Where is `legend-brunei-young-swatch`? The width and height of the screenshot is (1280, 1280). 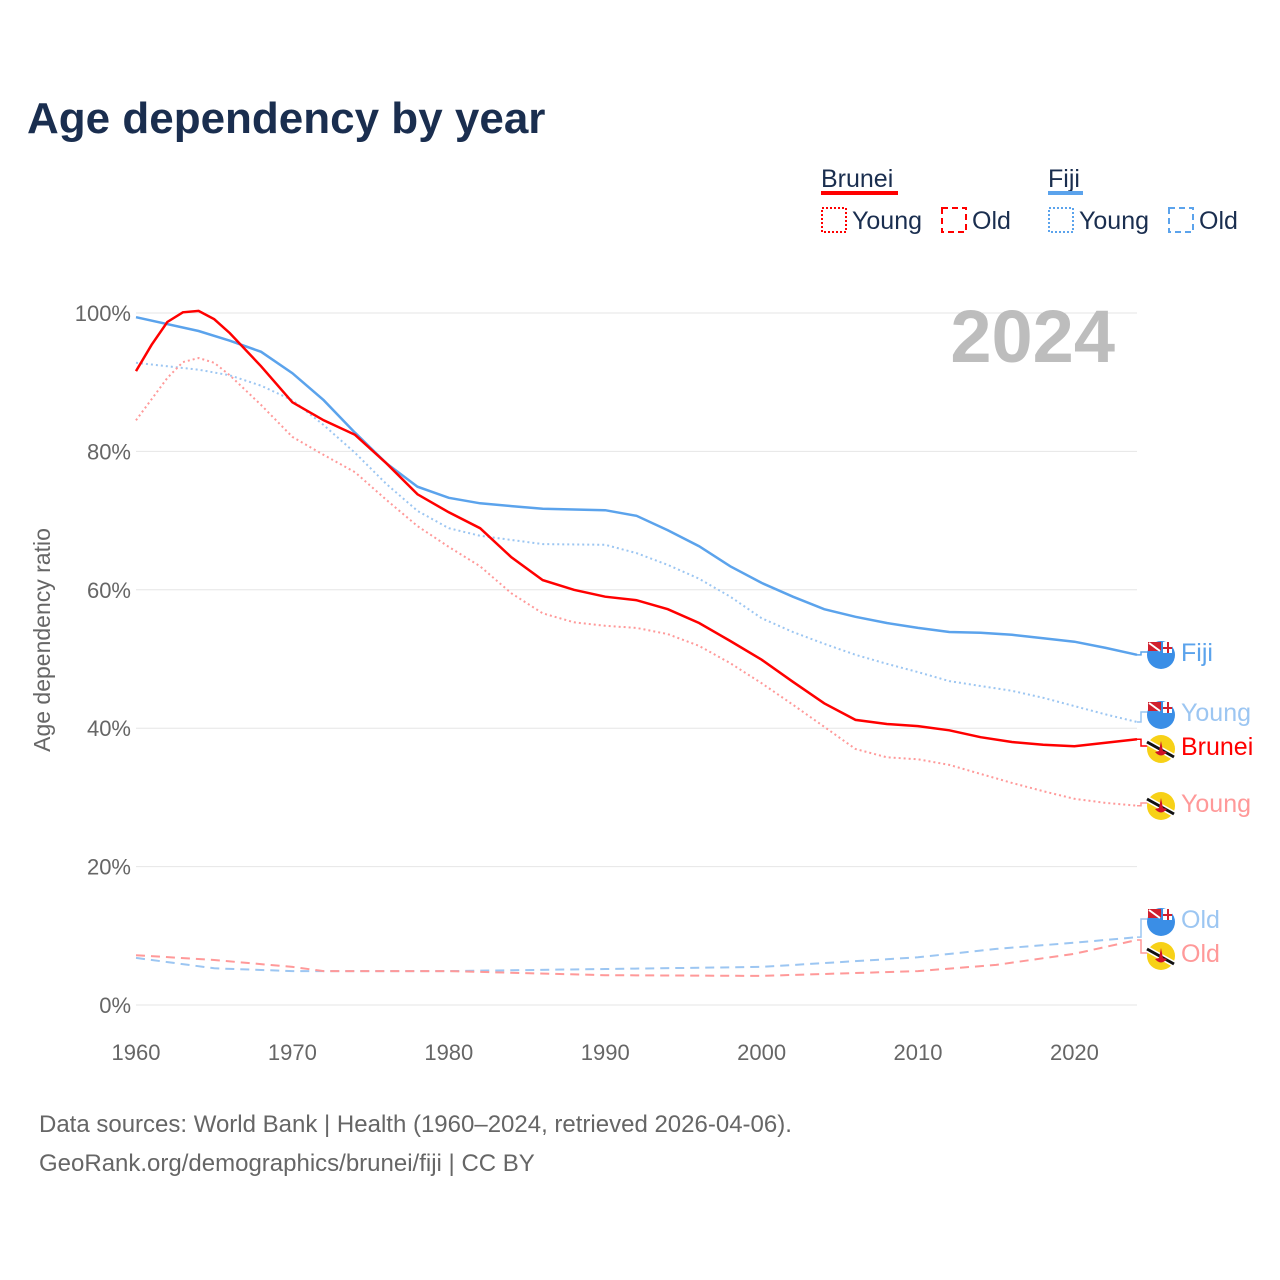
legend-brunei-young-swatch is located at coordinates (834, 220).